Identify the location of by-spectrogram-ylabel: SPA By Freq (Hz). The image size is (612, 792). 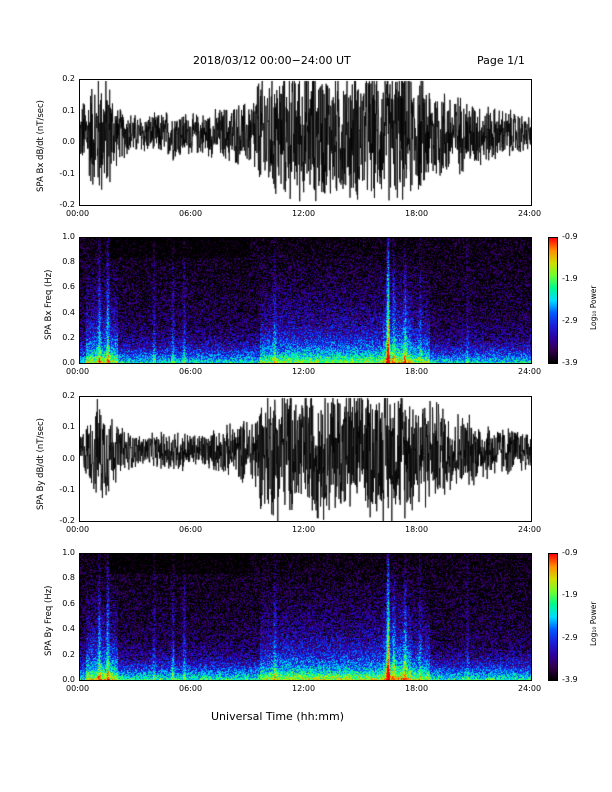
(49, 620).